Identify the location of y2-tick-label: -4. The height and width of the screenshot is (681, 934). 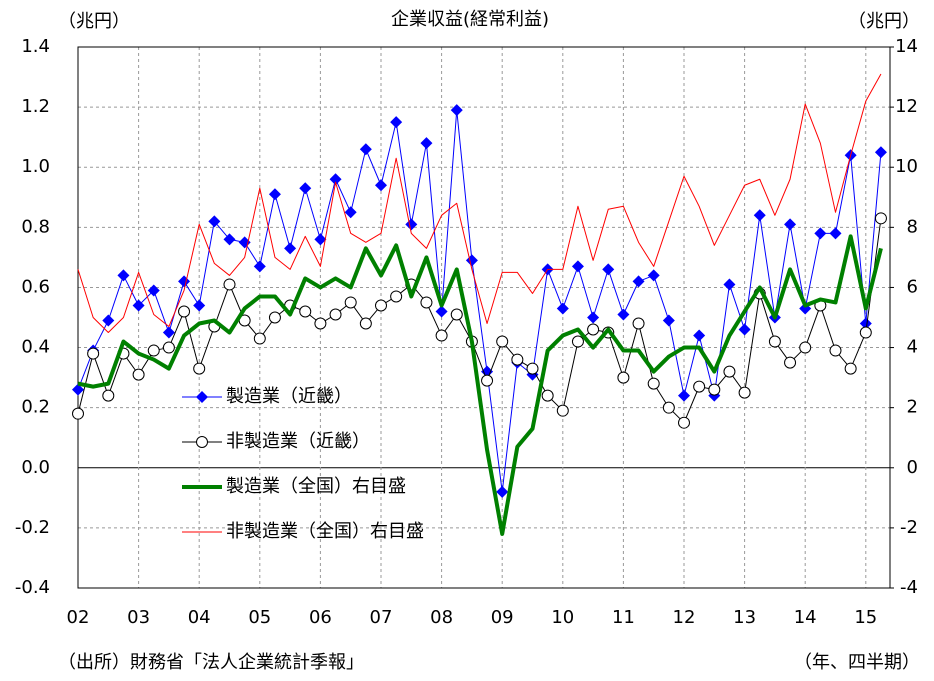
(909, 587).